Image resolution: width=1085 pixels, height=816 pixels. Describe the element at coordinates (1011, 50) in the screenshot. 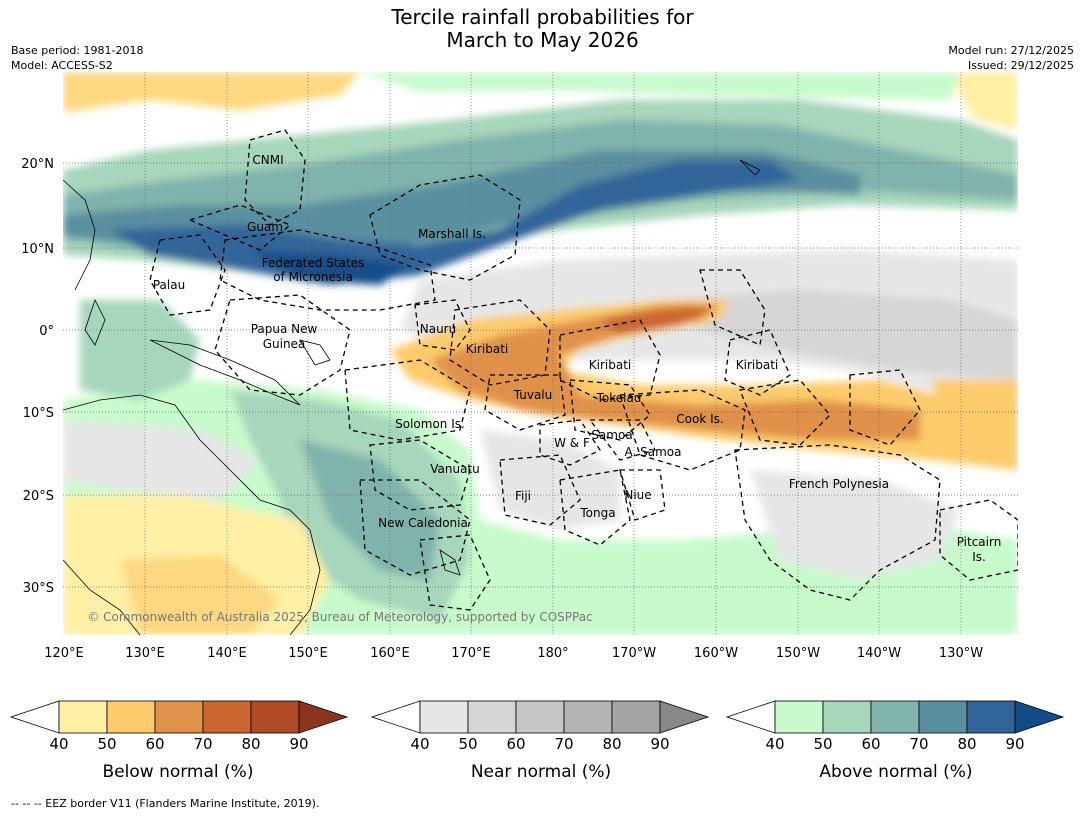

I see `model-run: Model run: 27/12/2025` at that location.